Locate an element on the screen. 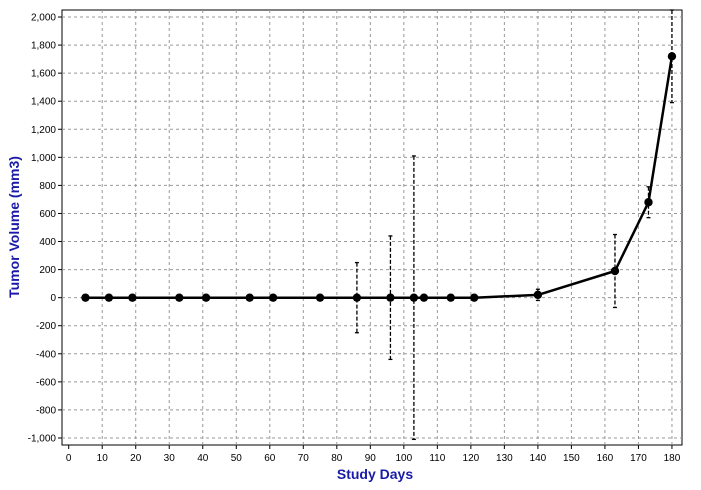 This screenshot has width=701, height=490. x-tick-label: 30 is located at coordinates (170, 458).